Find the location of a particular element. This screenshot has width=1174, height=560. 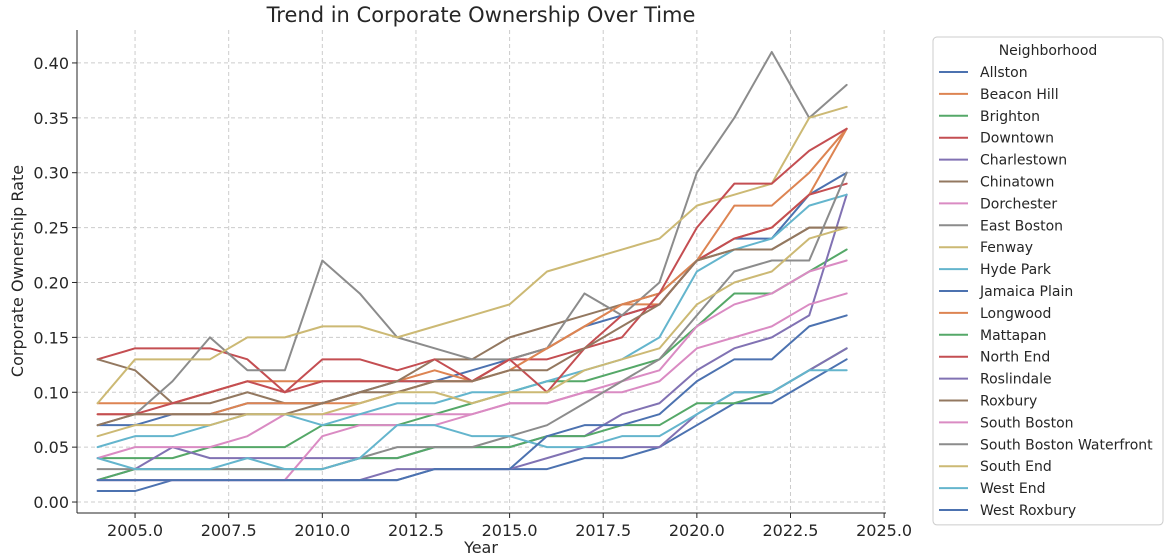

legend-entry: Roxbury is located at coordinates (1008, 402).